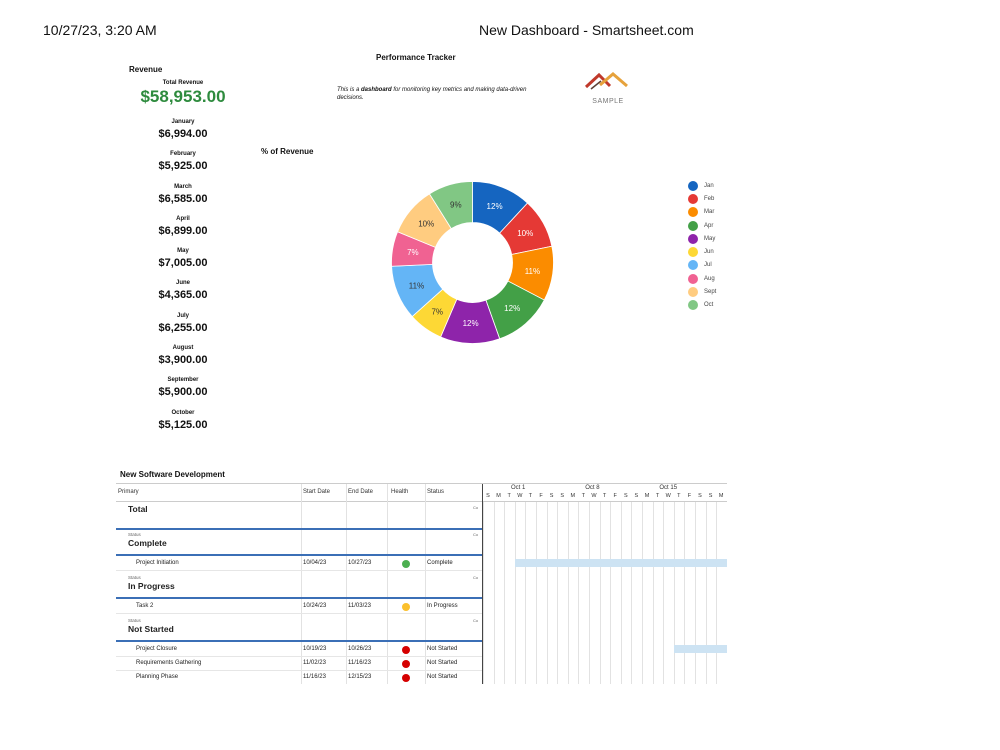 Image resolution: width=1000 pixels, height=750 pixels. What do you see at coordinates (702, 291) in the screenshot?
I see `legend-item: Sept` at bounding box center [702, 291].